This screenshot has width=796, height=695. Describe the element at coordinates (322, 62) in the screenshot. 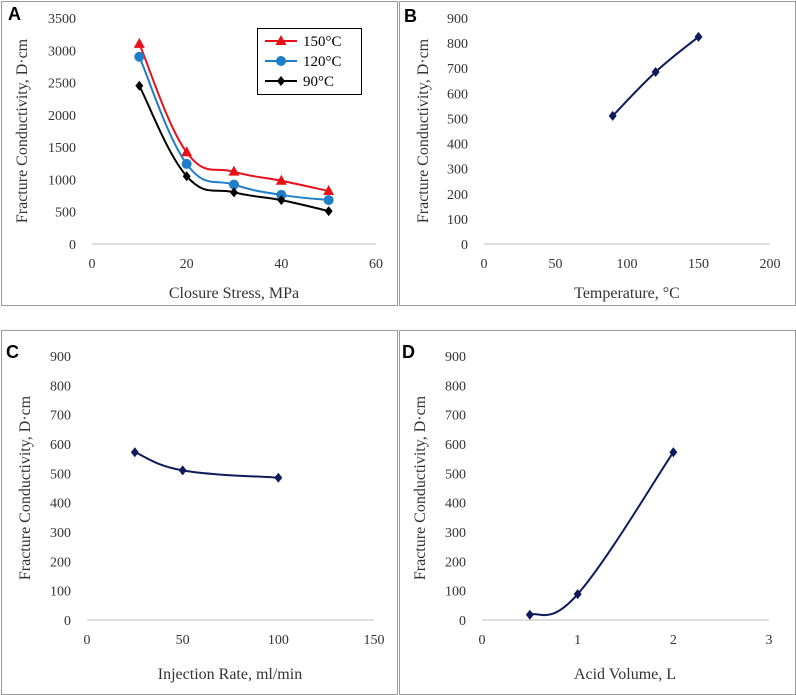

I see `legend-entry: 120°C` at that location.